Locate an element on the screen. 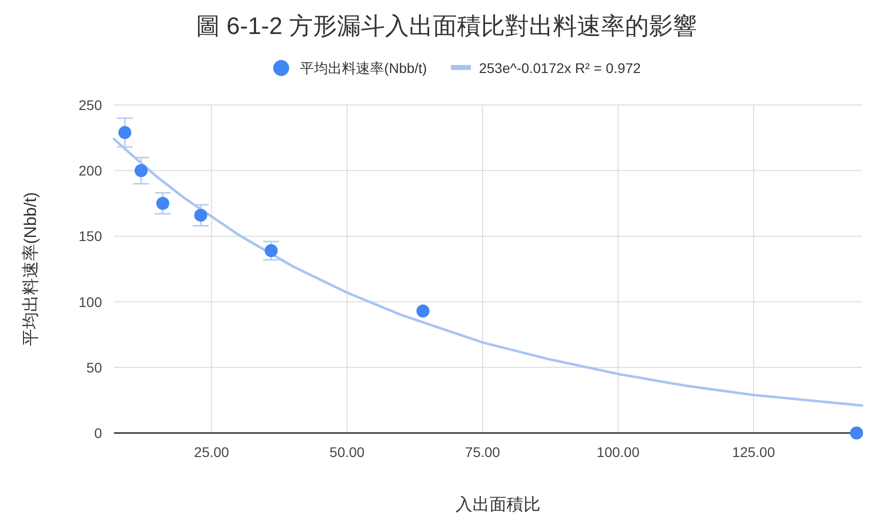 The image size is (873, 524). x-tick-label: 75.00 is located at coordinates (482, 452).